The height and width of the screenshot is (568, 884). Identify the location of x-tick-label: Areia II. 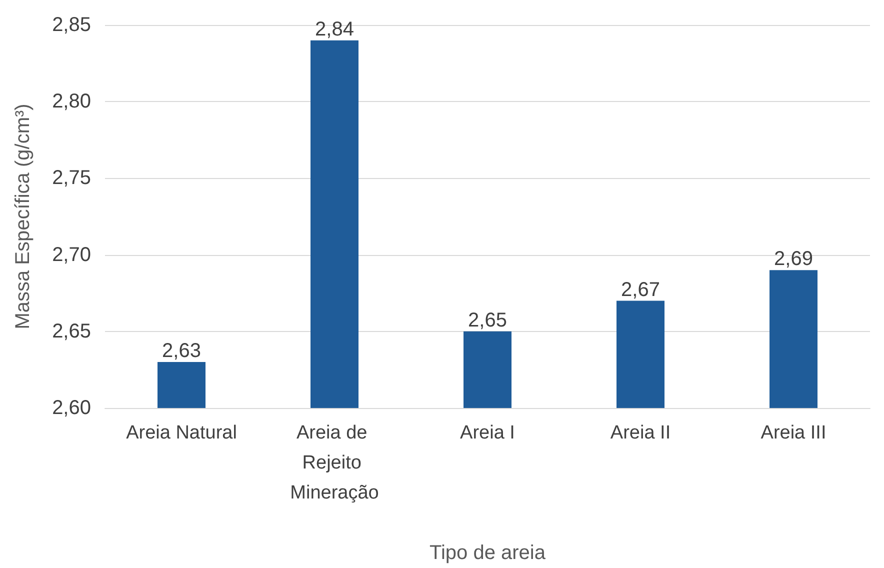
(640, 433).